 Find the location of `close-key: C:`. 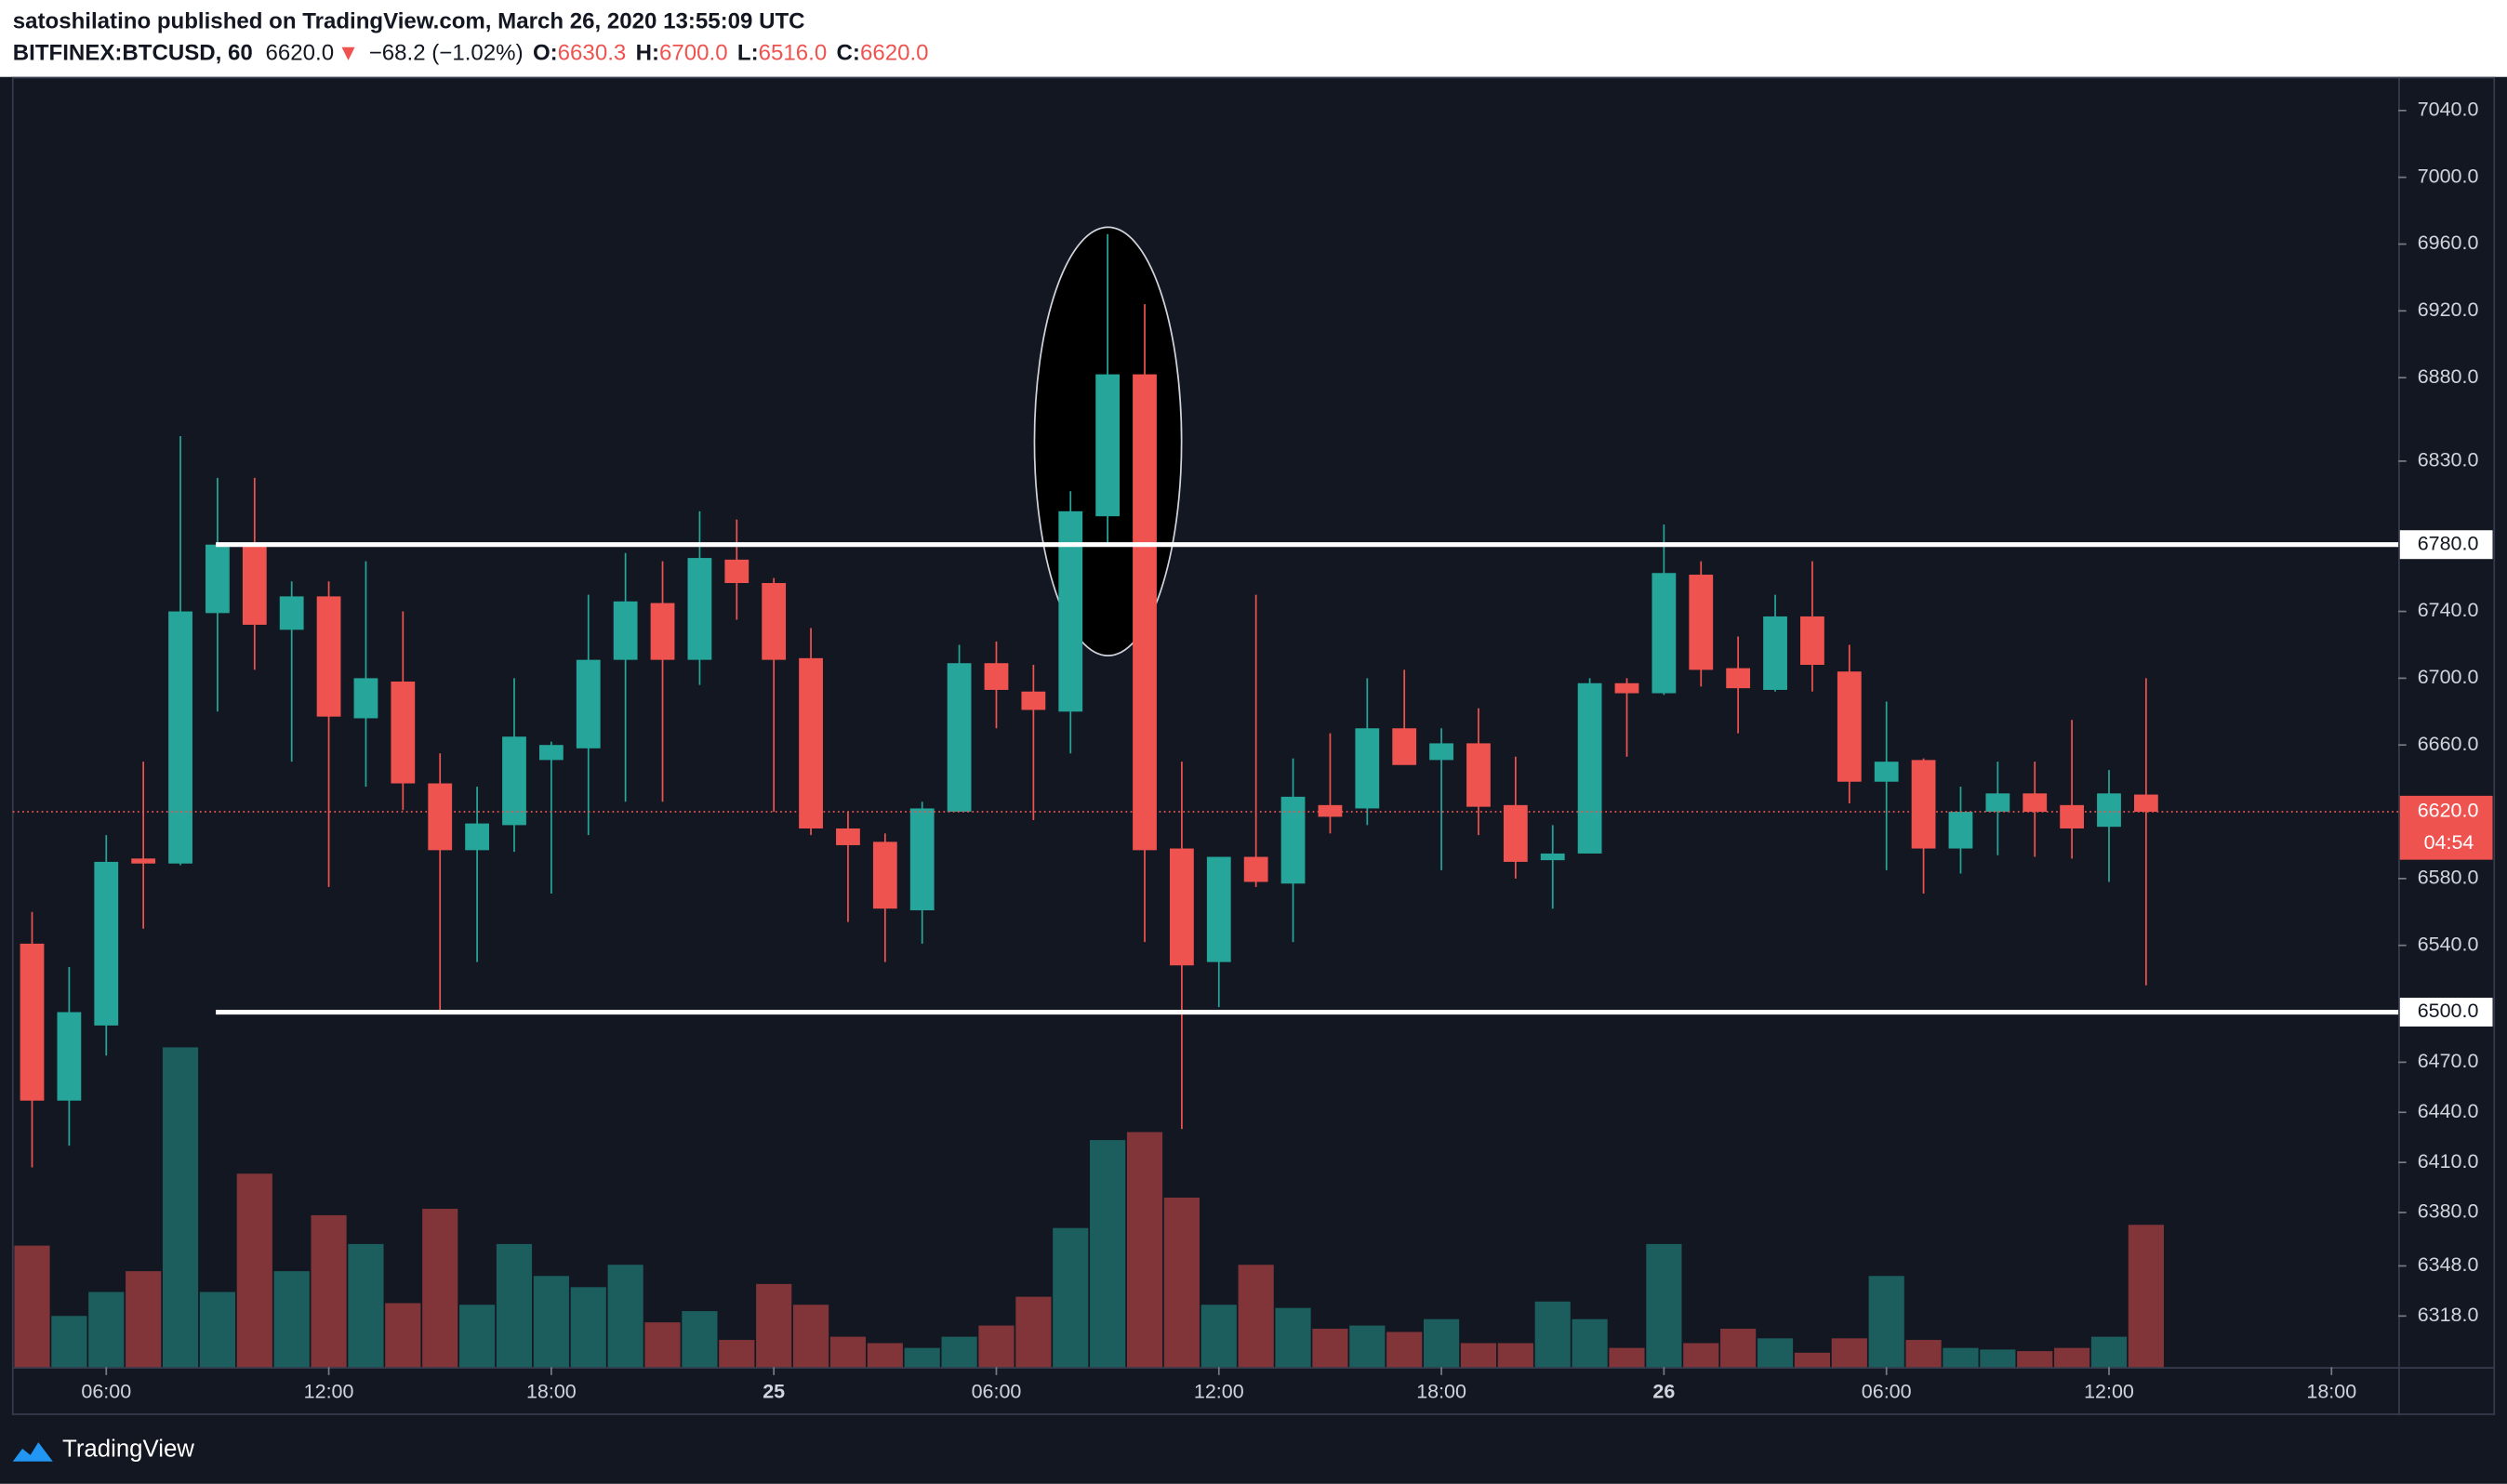

close-key: C: is located at coordinates (848, 53).